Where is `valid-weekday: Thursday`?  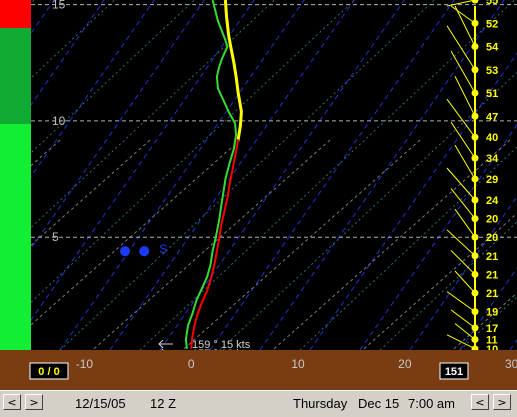 valid-weekday: Thursday is located at coordinates (320, 403).